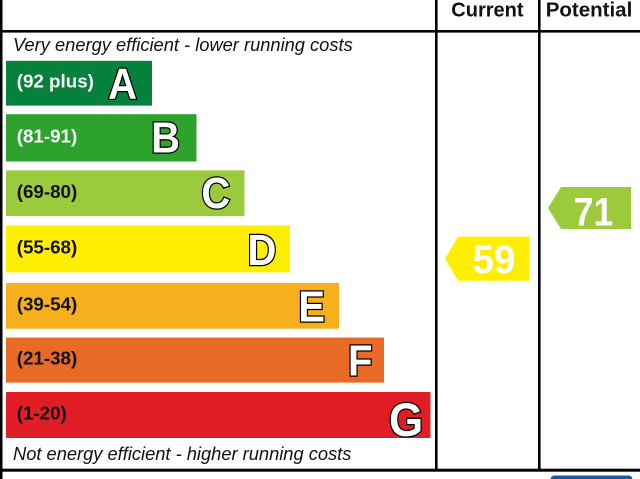 The width and height of the screenshot is (640, 479). I want to click on svg-text: G, so click(406, 419).